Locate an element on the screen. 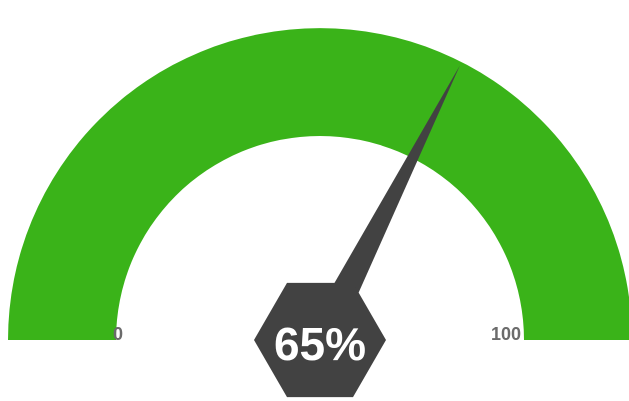  gauge-max-label: 100 is located at coordinates (506, 334).